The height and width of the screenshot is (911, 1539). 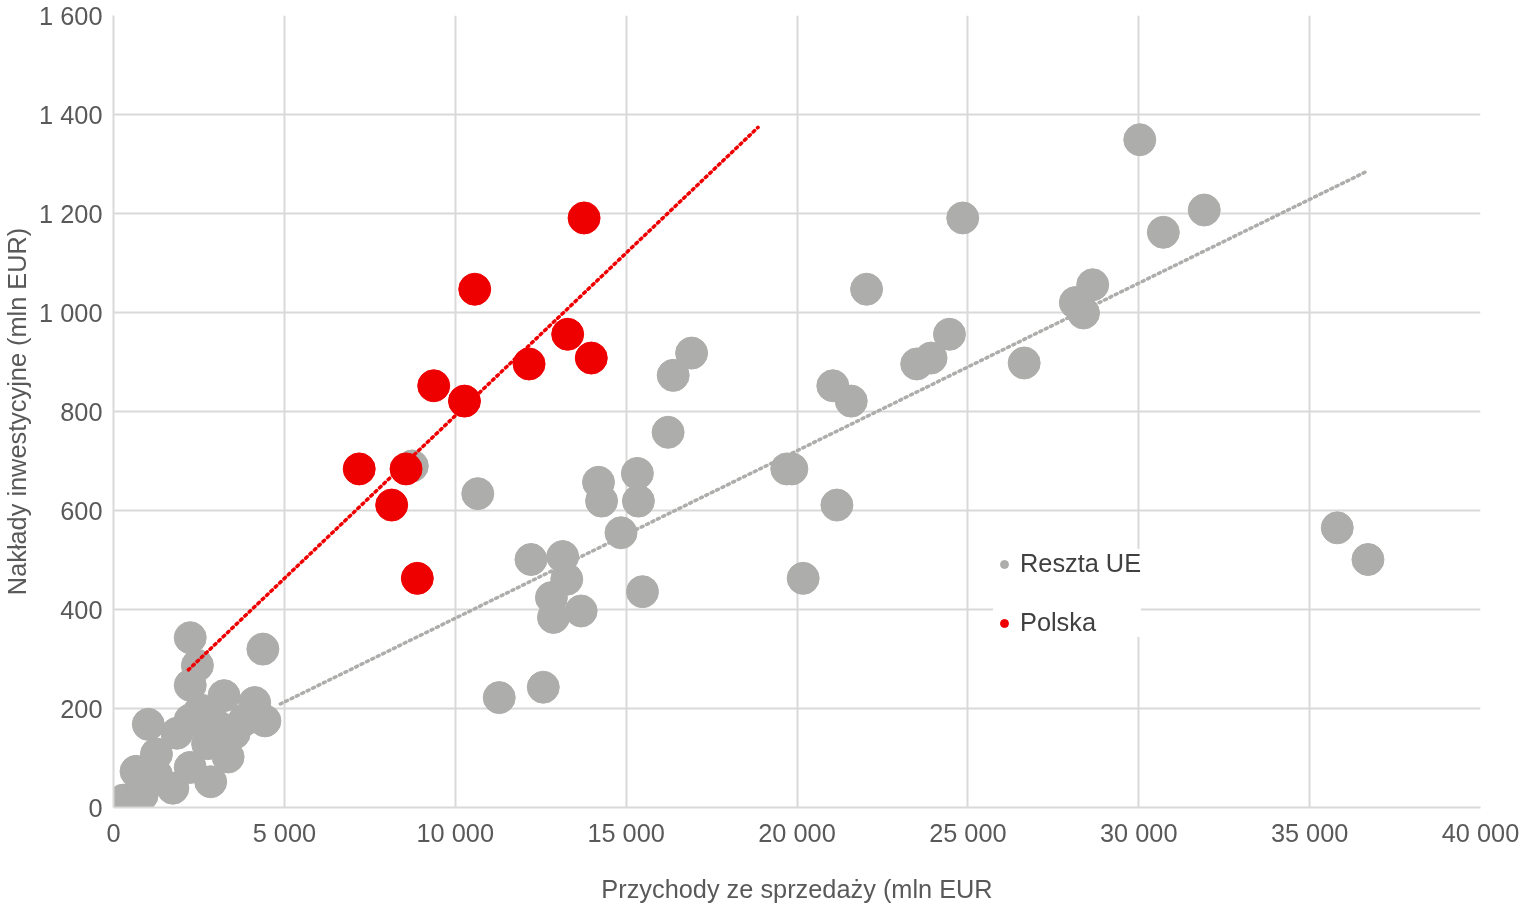 What do you see at coordinates (1058, 622) in the screenshot?
I see `legend-label: Polska` at bounding box center [1058, 622].